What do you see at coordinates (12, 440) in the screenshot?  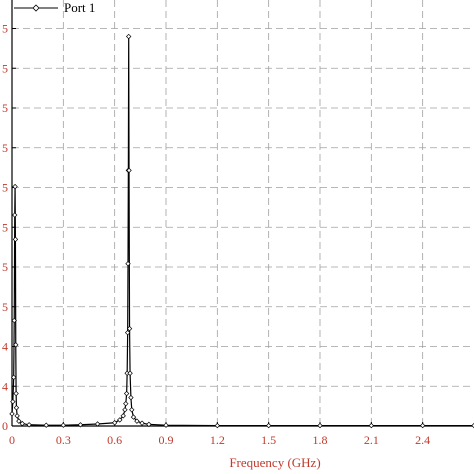 I see `x-tick-label: 0` at bounding box center [12, 440].